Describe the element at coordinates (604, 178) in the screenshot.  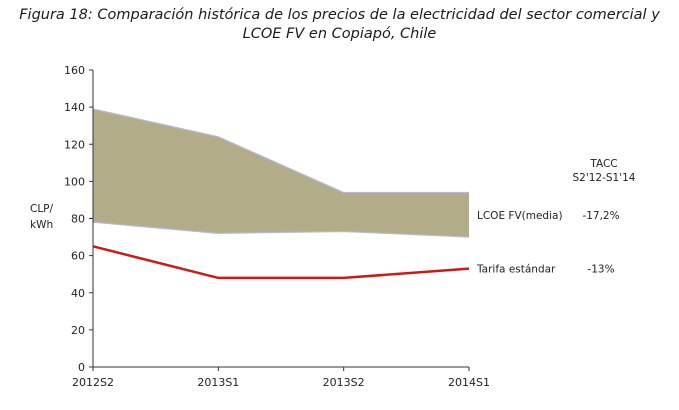
I see `tacc-header-line2: S2'12-S1'14` at that location.